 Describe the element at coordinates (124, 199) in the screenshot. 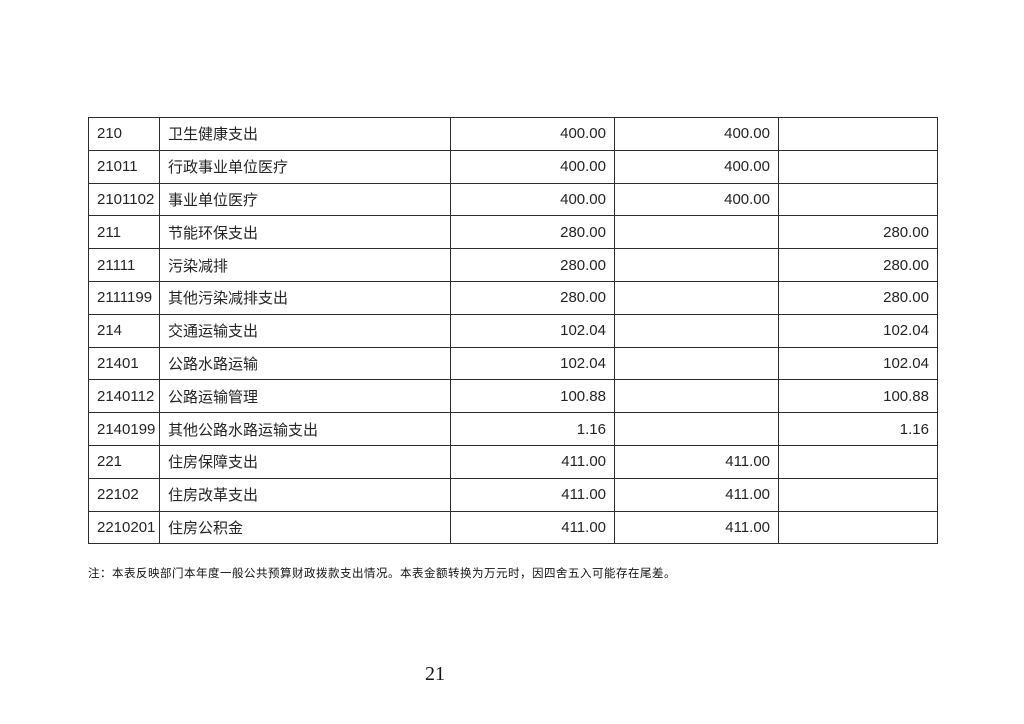

I see `code-cell: 2101102` at that location.